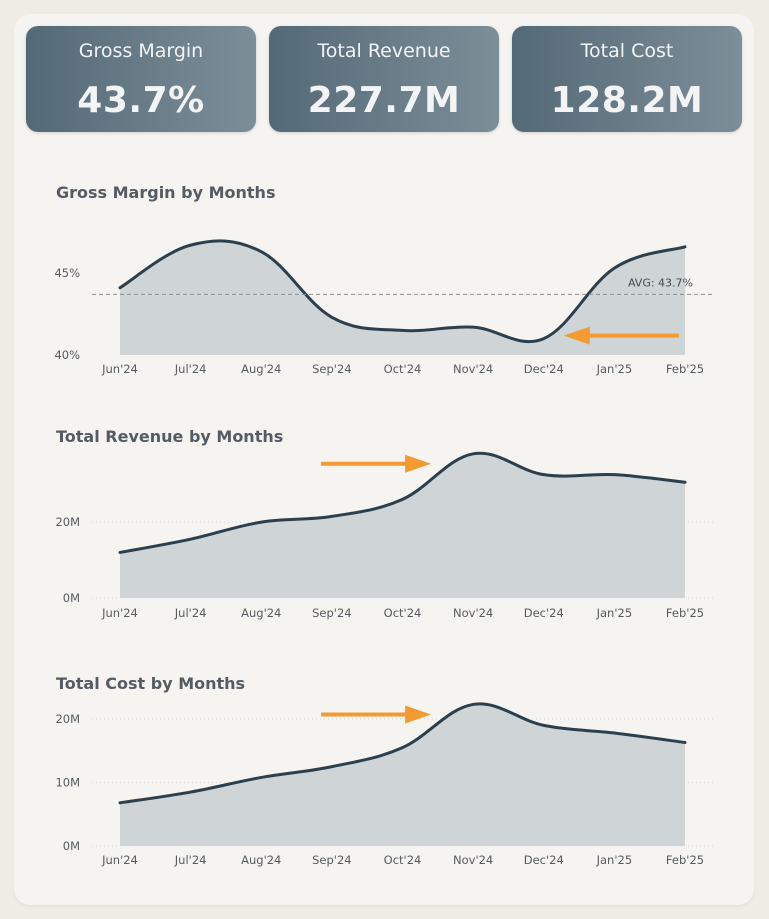 This screenshot has width=769, height=919. Describe the element at coordinates (67, 783) in the screenshot. I see `y-tick-label: 10M` at that location.